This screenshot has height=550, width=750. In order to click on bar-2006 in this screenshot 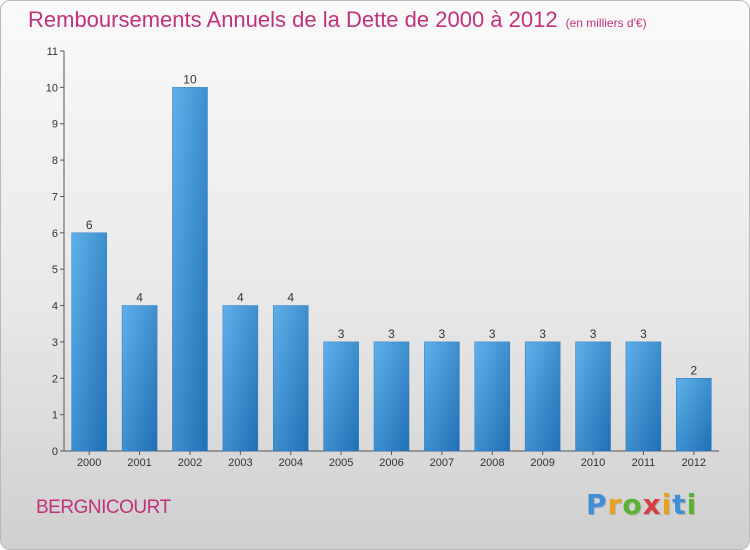, I will do `click(391, 396)`.